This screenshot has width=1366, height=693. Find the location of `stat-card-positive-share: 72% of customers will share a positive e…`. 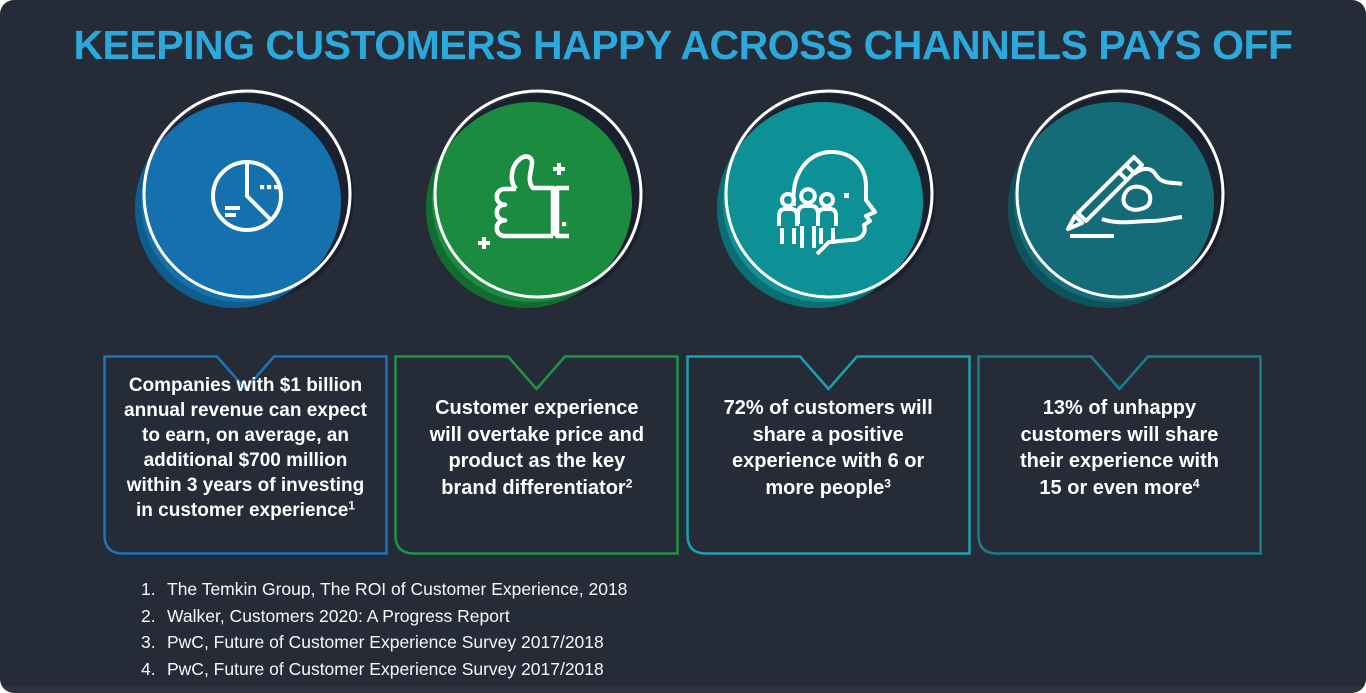

stat-card-positive-share: 72% of customers will share a positive e… is located at coordinates (828, 455).